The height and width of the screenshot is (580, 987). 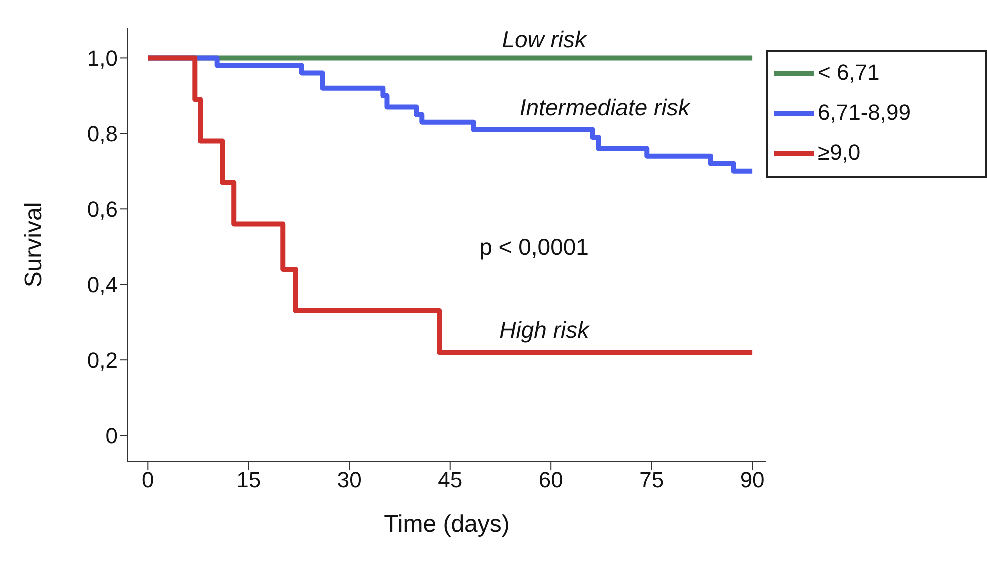 I want to click on x-tick-label: 45, so click(x=450, y=480).